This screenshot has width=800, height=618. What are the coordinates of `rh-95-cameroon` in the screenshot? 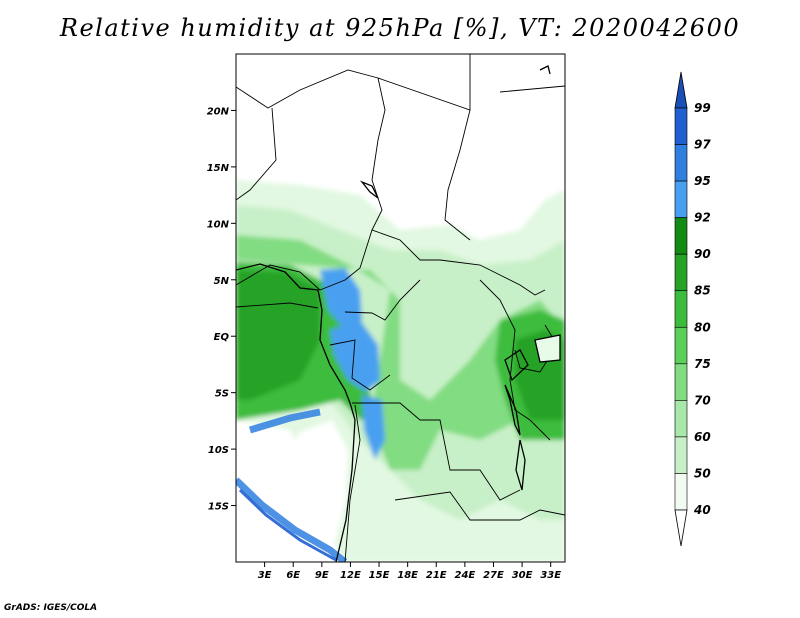 It's located at (341, 299).